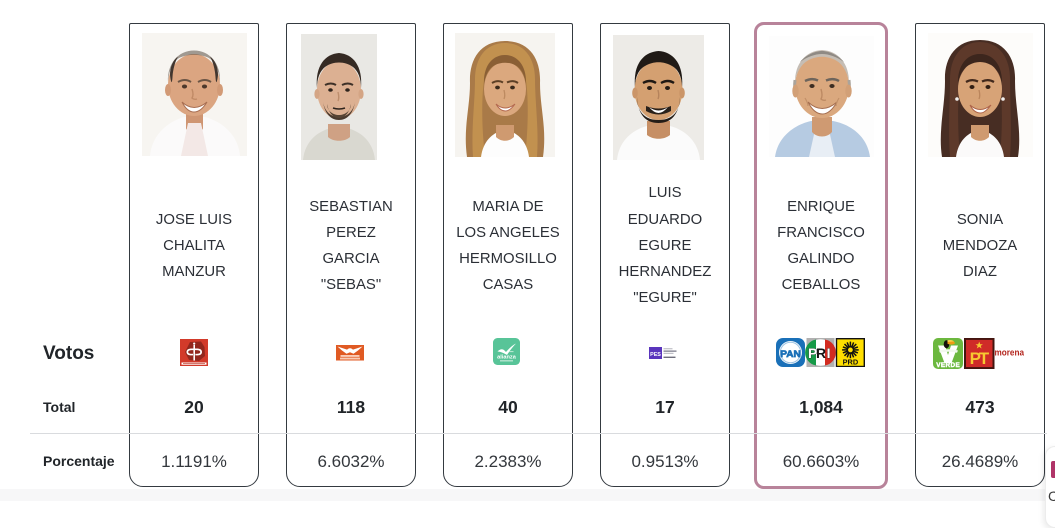 This screenshot has width=1055, height=528. I want to click on svg-text: PES, so click(655, 355).